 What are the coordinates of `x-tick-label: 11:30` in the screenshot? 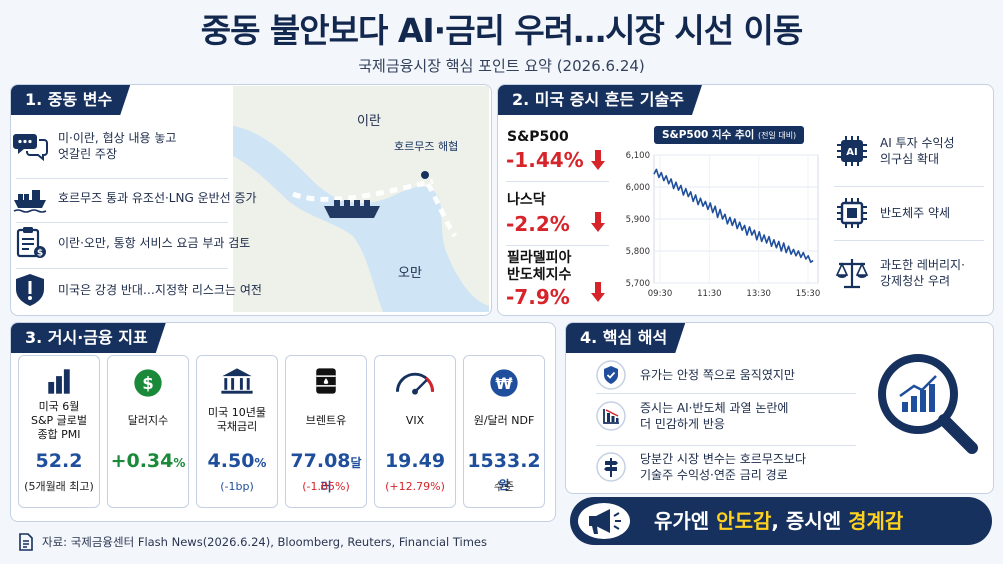 It's located at (709, 294).